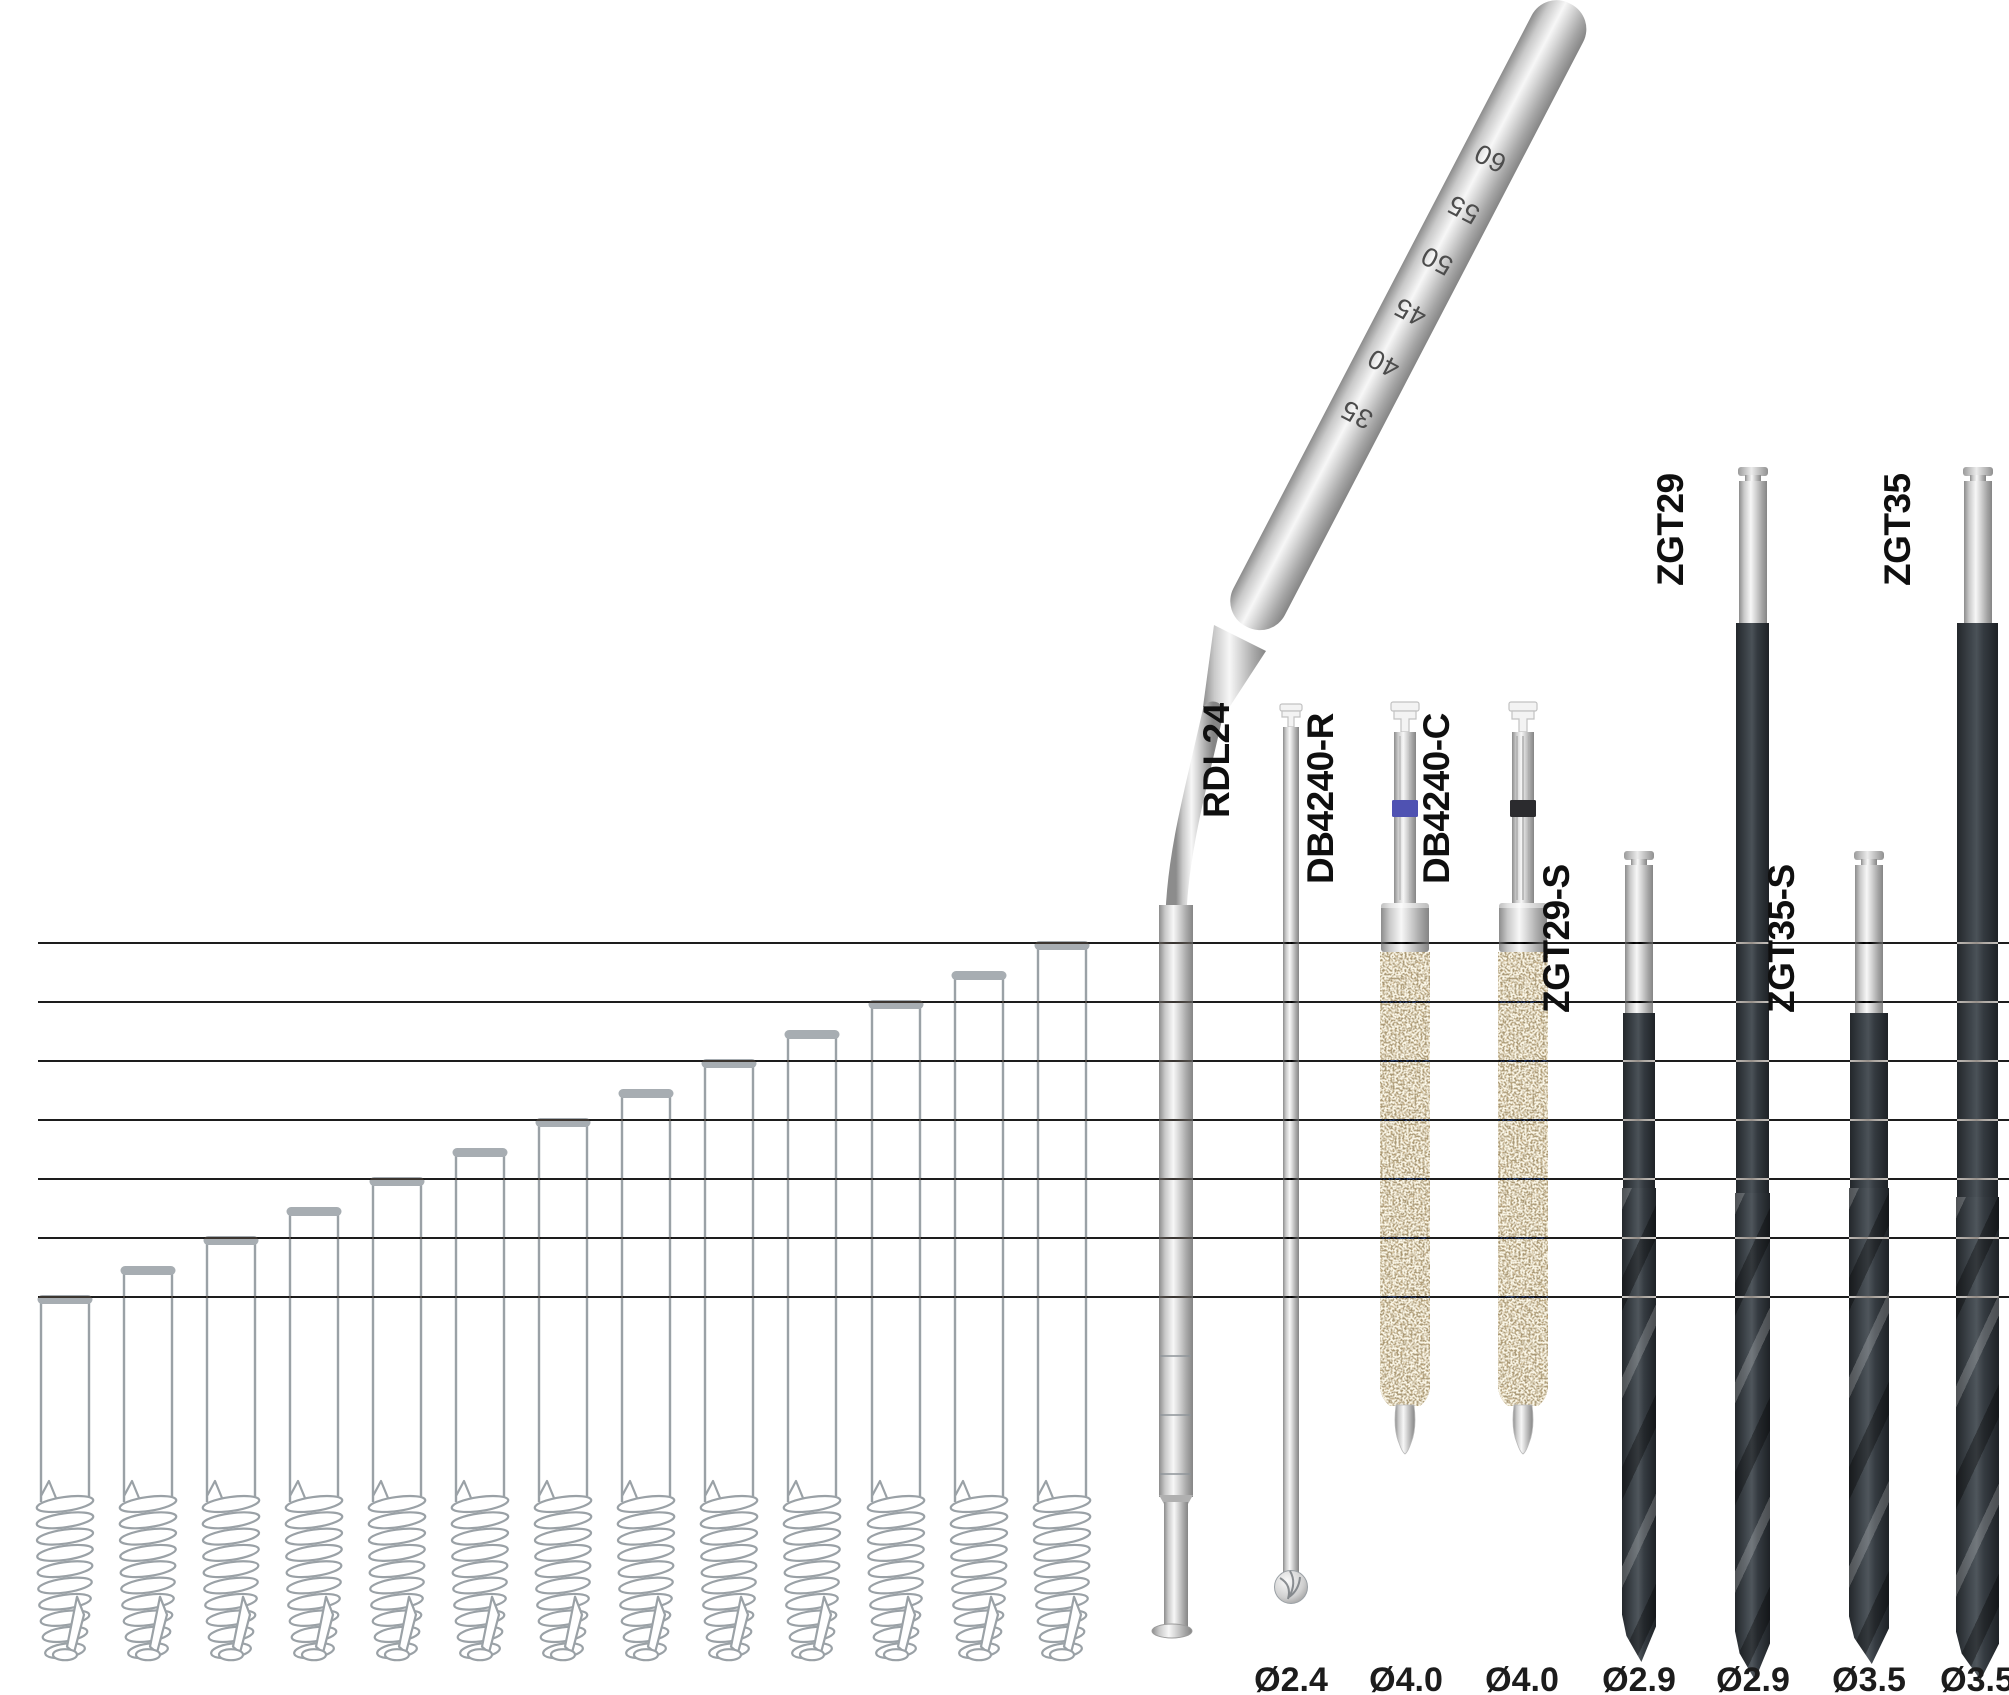 This screenshot has height=1695, width=2009. I want to click on implant-outline-60mm, so click(1062, 1301).